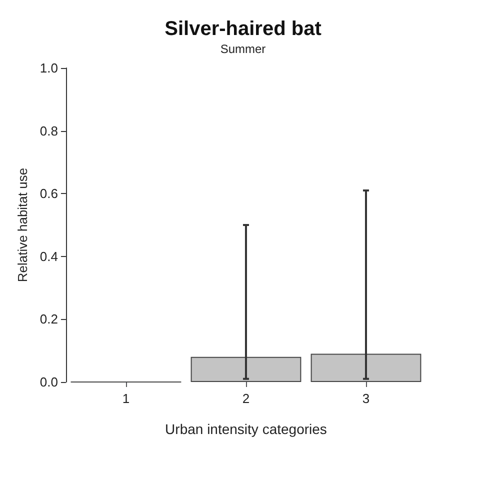 Image resolution: width=487 pixels, height=487 pixels. What do you see at coordinates (243, 29) in the screenshot?
I see `chart-title: Silver-haired bat` at bounding box center [243, 29].